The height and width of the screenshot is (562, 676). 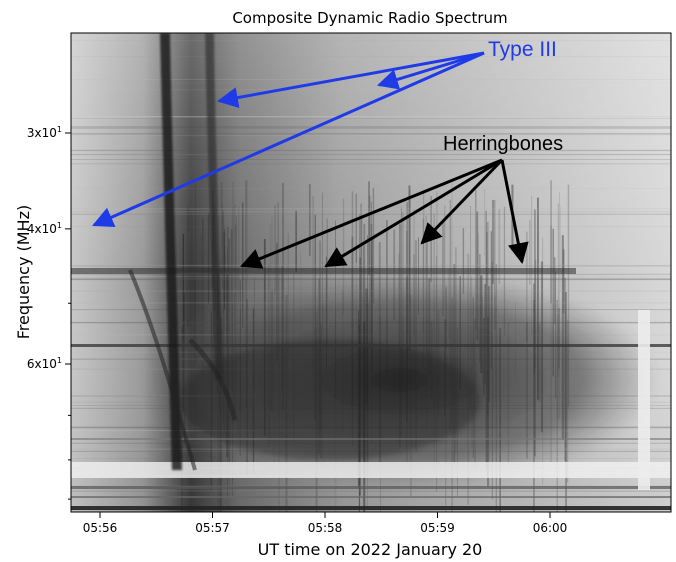 I want to click on type3-label: Type III, so click(x=522, y=49).